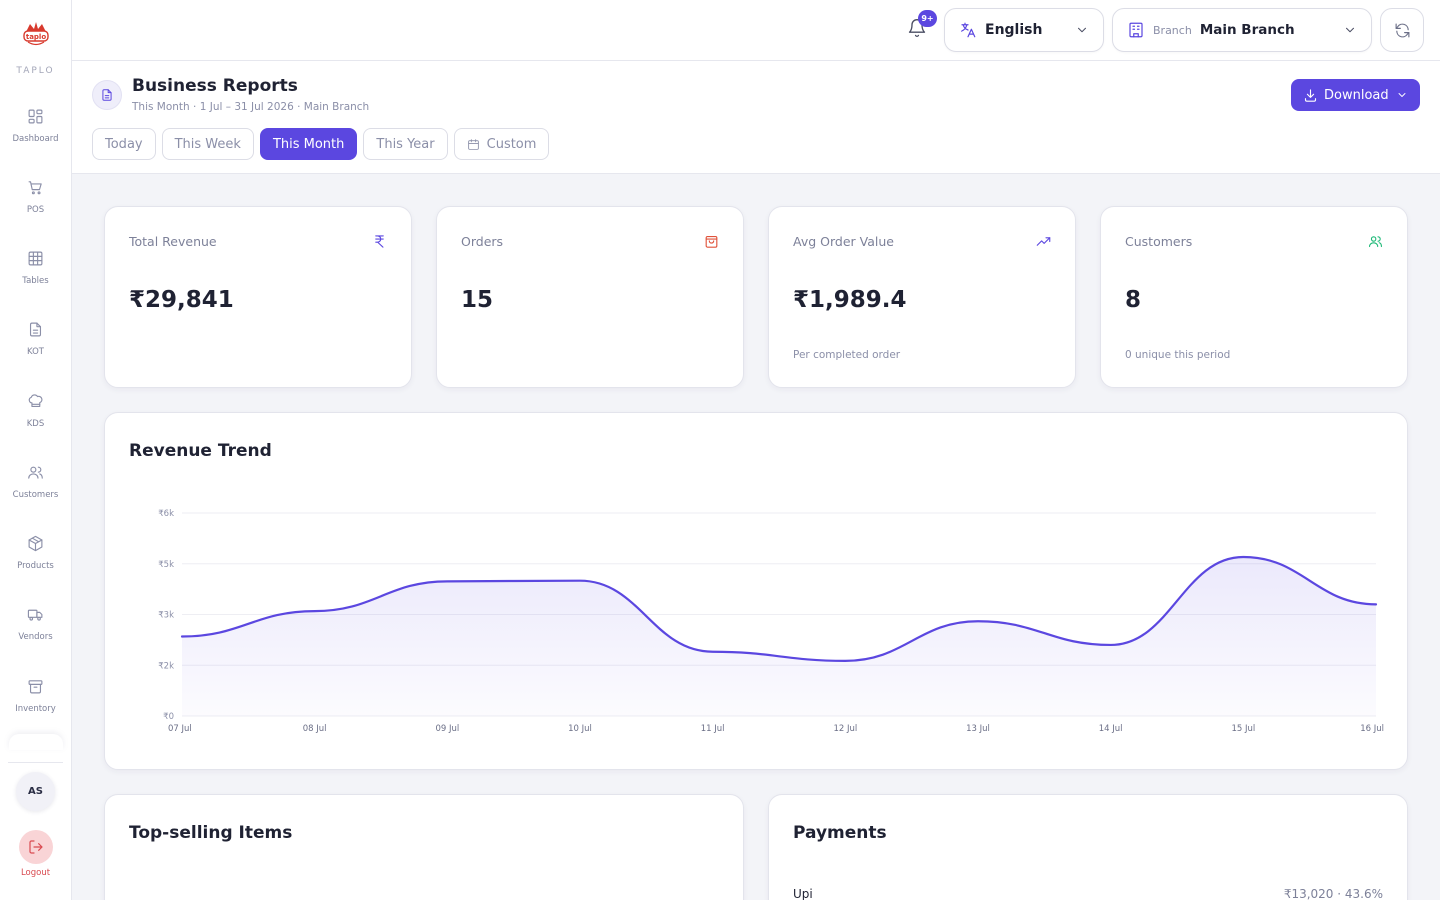  What do you see at coordinates (166, 666) in the screenshot?
I see `y-tick-label: ₹2k` at bounding box center [166, 666].